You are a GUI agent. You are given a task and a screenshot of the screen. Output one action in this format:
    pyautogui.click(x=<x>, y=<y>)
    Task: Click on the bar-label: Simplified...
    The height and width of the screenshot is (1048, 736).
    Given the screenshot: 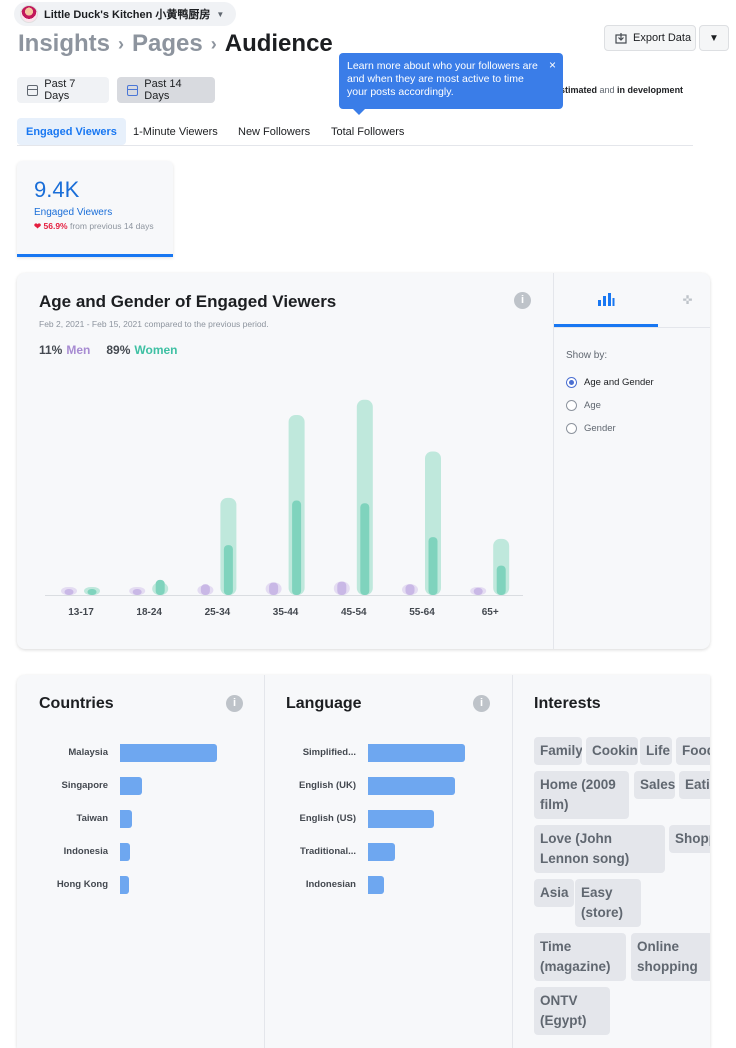 What is the action you would take?
    pyautogui.click(x=329, y=752)
    